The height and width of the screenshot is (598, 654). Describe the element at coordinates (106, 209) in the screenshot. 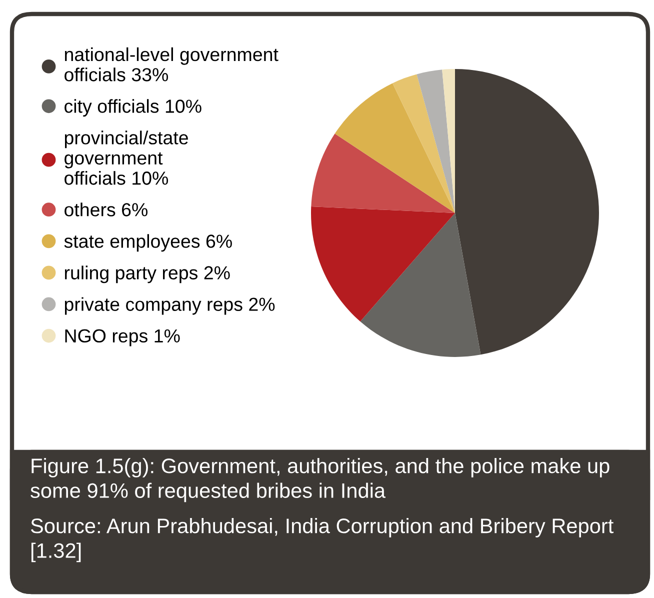

I see `legend-label: others 6%` at that location.